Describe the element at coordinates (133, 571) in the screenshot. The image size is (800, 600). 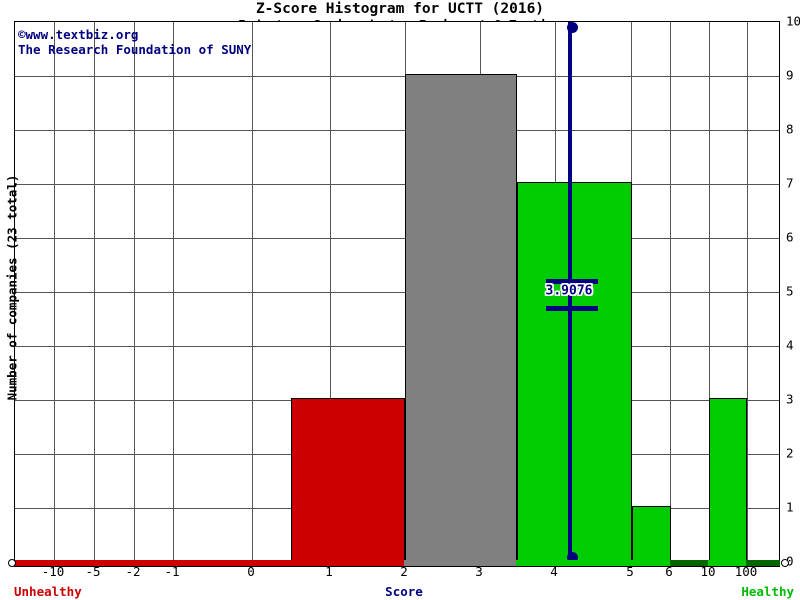
I see `x-tick--2: -2` at that location.